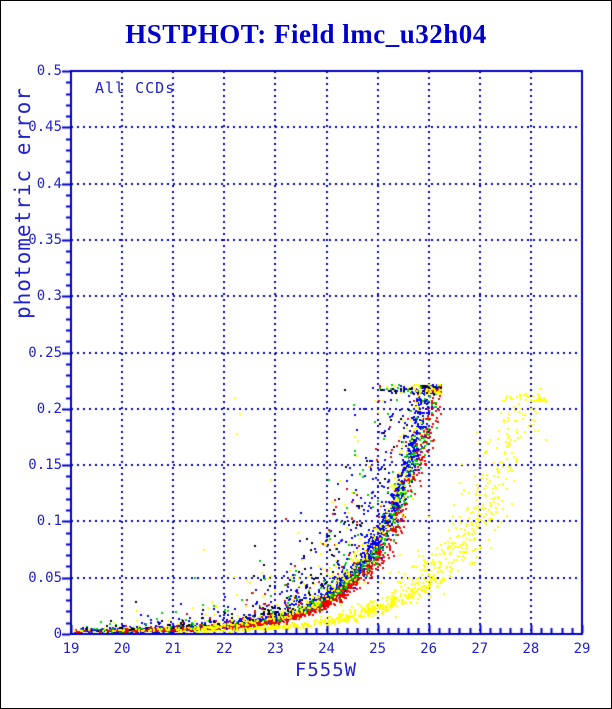  Describe the element at coordinates (57, 634) in the screenshot. I see `y-tick-label: 0` at that location.